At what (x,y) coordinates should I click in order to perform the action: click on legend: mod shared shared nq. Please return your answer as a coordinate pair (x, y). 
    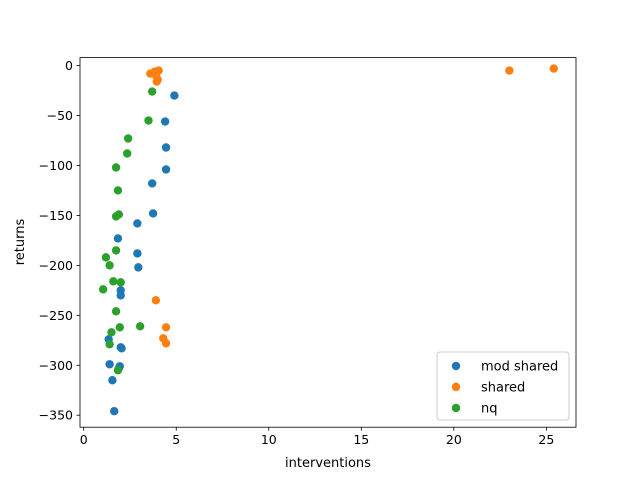
    Looking at the image, I should click on (503, 386).